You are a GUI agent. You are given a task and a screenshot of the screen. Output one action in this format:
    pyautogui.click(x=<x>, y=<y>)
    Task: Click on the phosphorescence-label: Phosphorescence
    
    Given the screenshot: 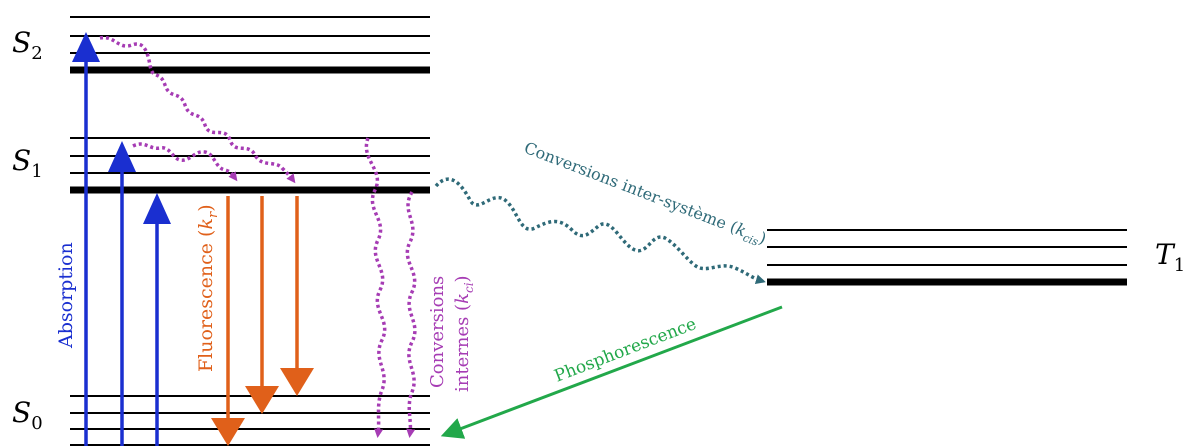 What is the action you would take?
    pyautogui.click(x=626, y=350)
    